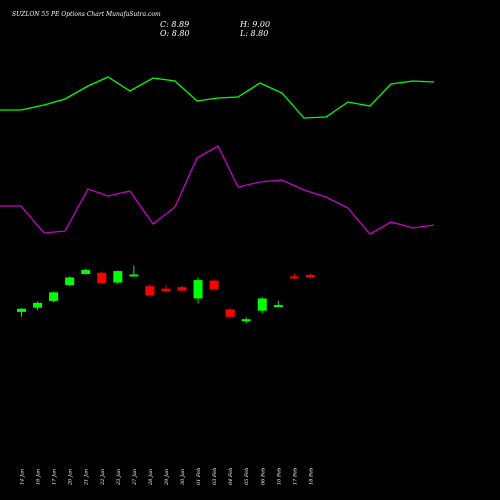  I want to click on x-tick-label: 22 Jan, so click(103, 477).